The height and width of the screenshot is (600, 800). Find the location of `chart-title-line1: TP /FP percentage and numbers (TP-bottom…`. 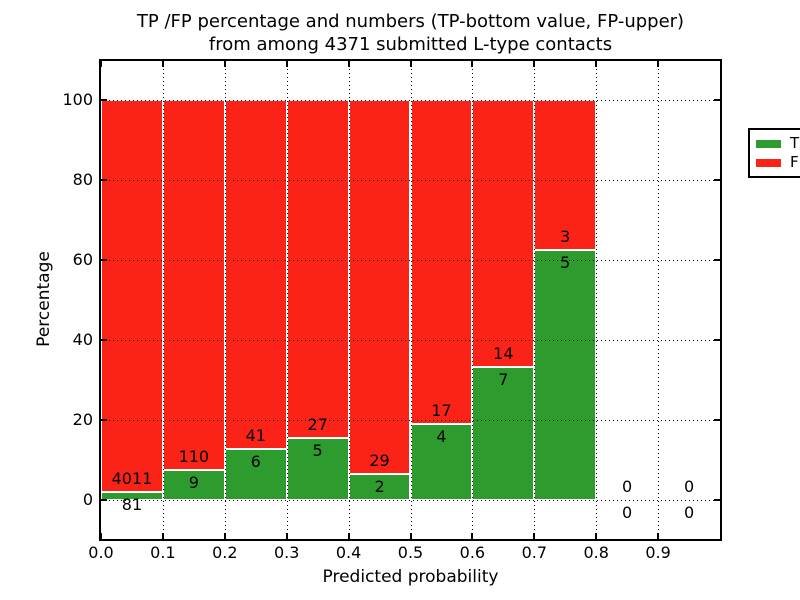

chart-title-line1: TP /FP percentage and numbers (TP-bottom… is located at coordinates (410, 21).